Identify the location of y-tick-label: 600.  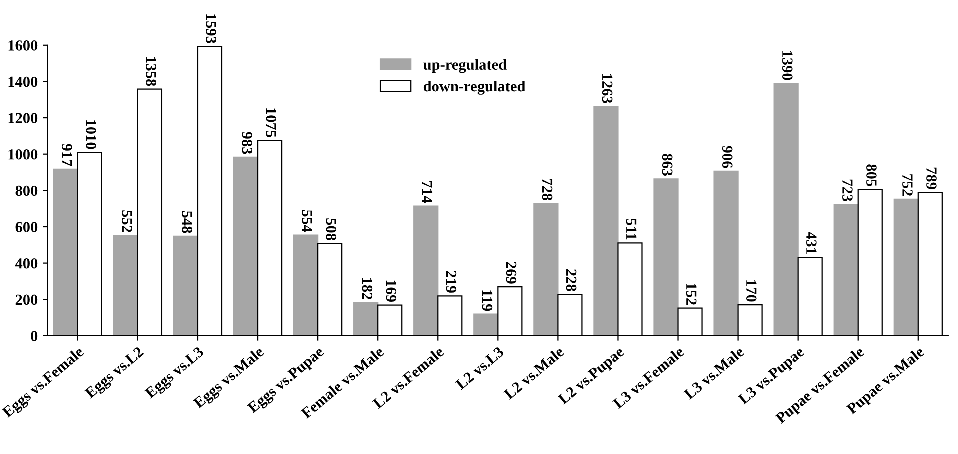
(27, 227).